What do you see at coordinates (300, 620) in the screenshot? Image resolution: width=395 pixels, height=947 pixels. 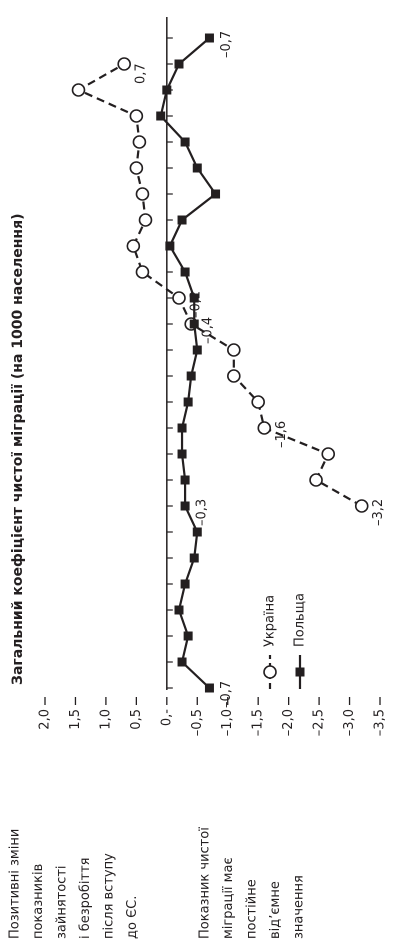 I see `legend-label: Польща` at bounding box center [300, 620].